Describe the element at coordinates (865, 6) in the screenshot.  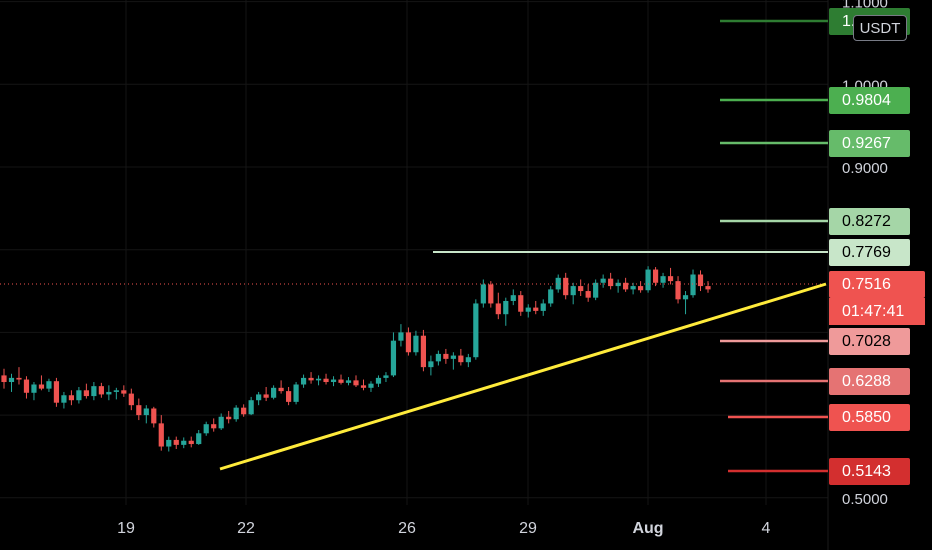
I see `price-tick-label: 1.1000` at that location.